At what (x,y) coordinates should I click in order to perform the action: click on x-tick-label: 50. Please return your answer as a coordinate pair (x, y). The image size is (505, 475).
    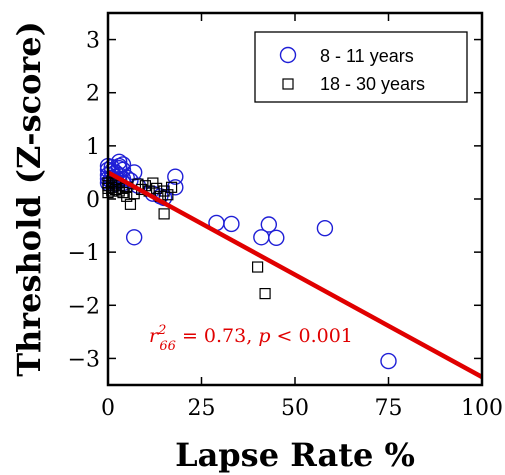
    Looking at the image, I should click on (295, 408).